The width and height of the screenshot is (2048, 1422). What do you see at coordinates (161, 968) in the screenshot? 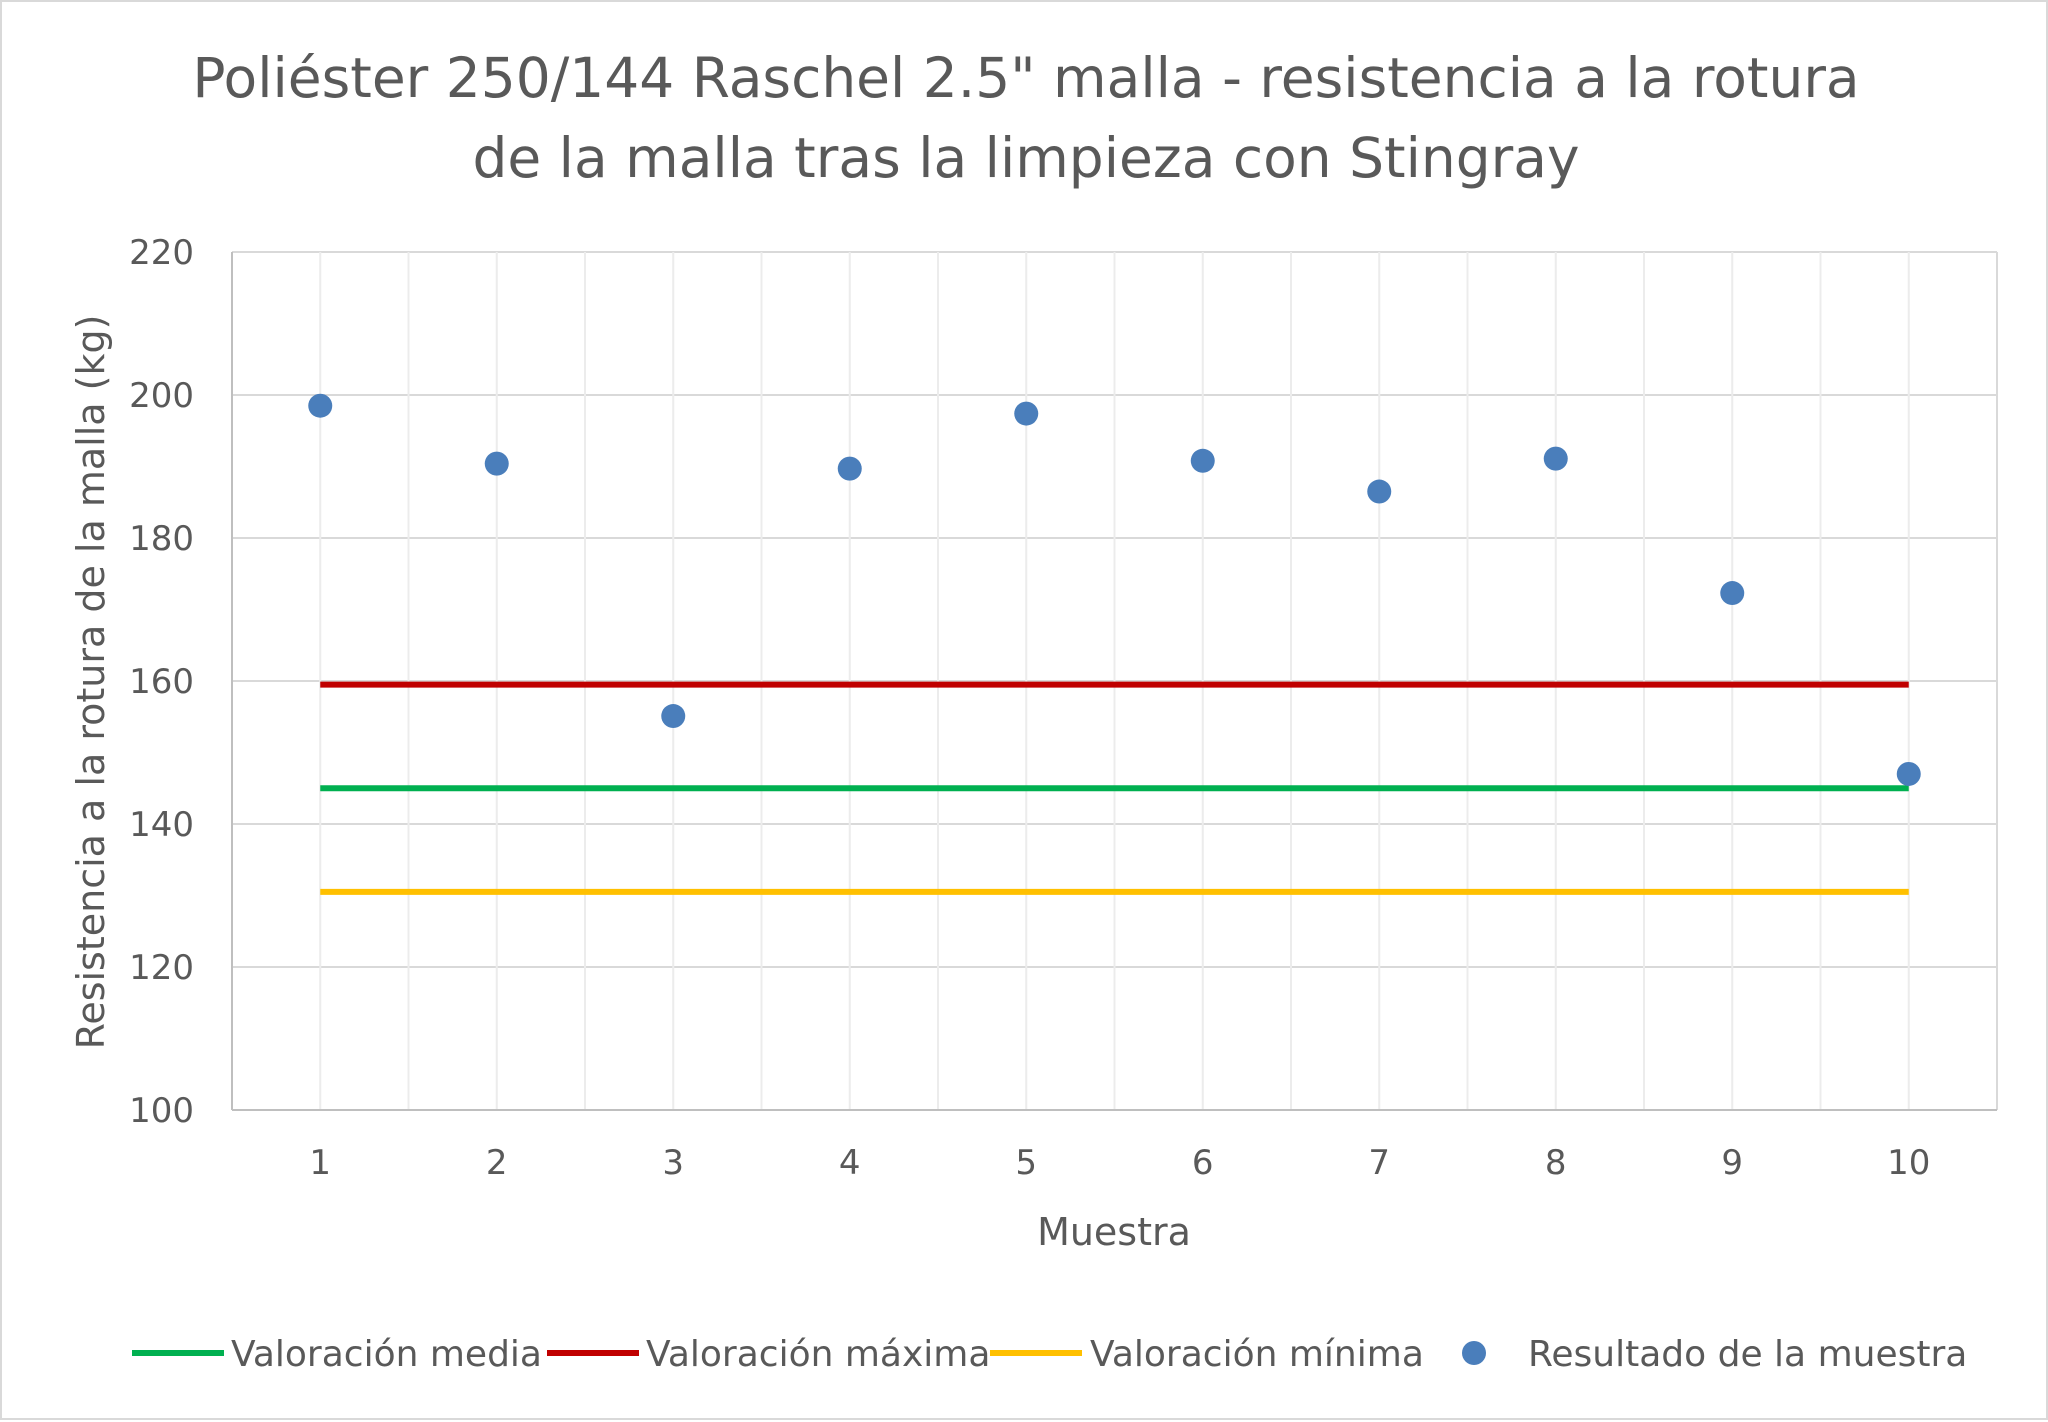
I see `y-tick-label: 120` at bounding box center [161, 968].